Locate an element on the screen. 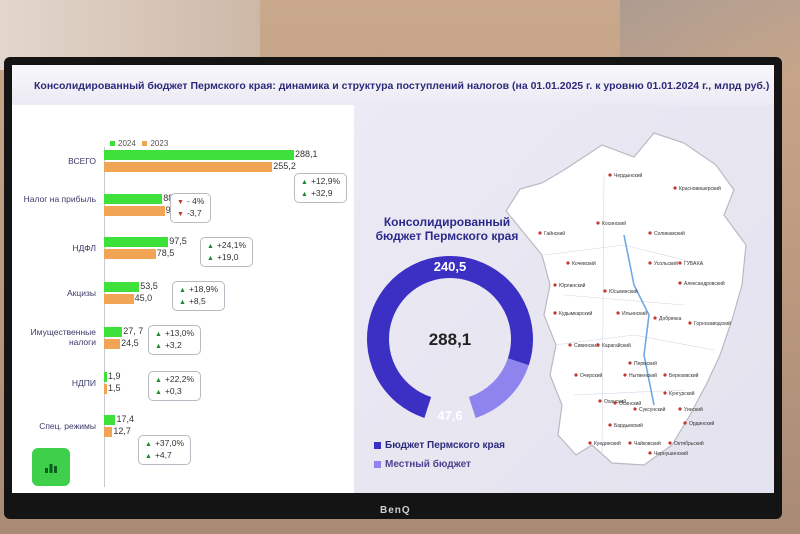 The width and height of the screenshot is (800, 534). district-label: Александровский is located at coordinates (704, 283).